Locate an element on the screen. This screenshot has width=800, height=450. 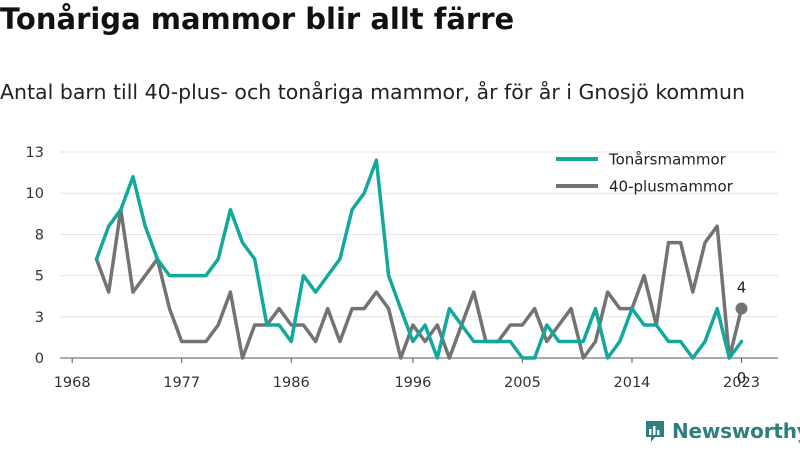
y-tick-label: 8 is located at coordinates (39, 235).